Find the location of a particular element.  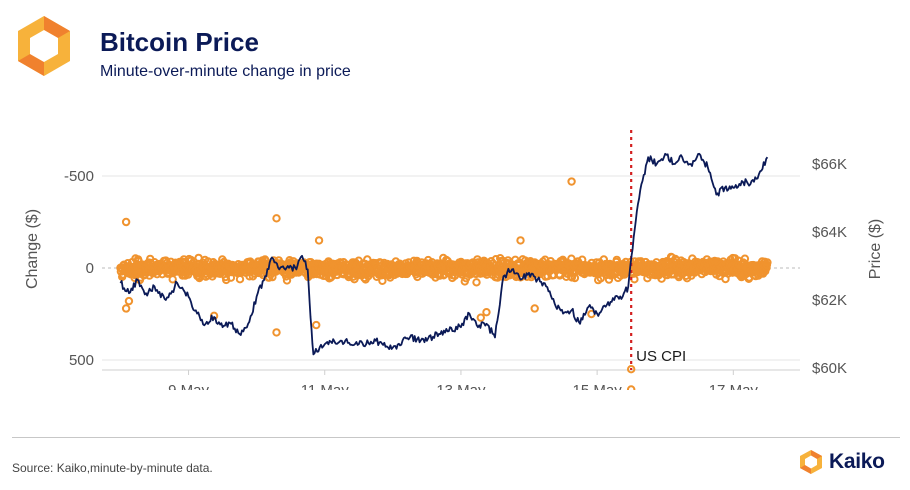

right-y-tick-label: $64K is located at coordinates (829, 232).